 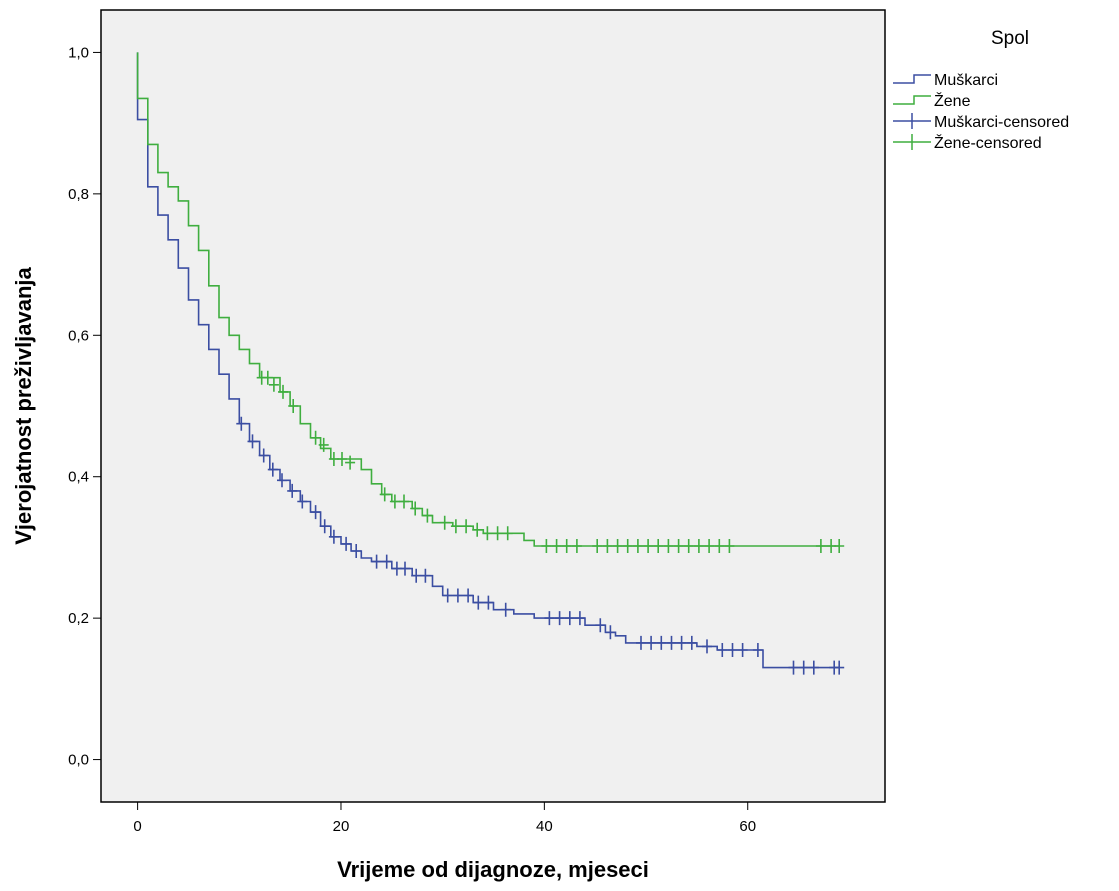 I want to click on x-tick-label: 60, so click(x=747, y=826).